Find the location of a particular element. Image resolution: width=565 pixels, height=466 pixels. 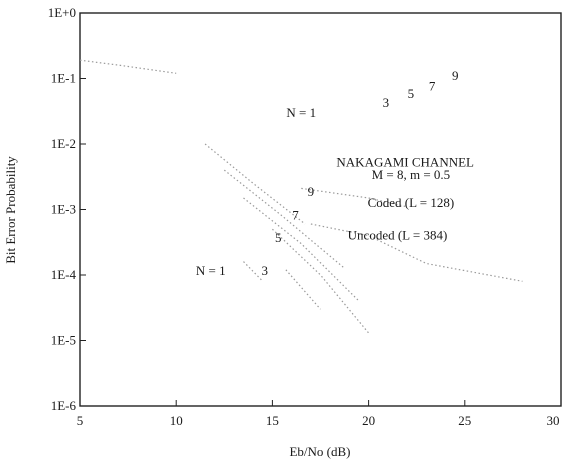

y-axis-ticks is located at coordinates (83, 209).